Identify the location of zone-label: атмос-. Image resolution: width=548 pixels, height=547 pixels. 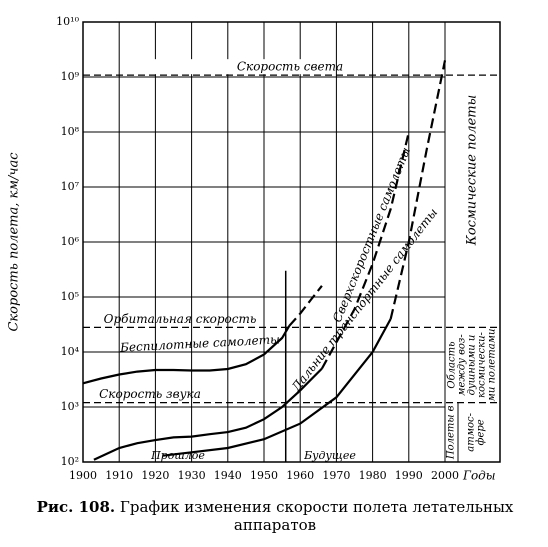
(471, 431).